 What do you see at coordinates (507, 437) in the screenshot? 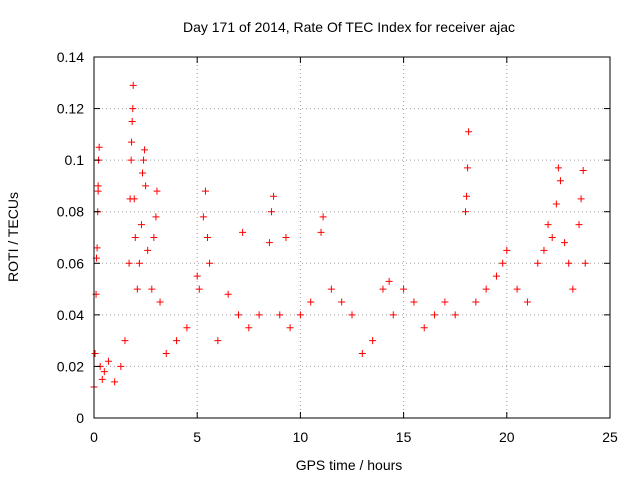
I see `x-tick-label: 20` at bounding box center [507, 437].